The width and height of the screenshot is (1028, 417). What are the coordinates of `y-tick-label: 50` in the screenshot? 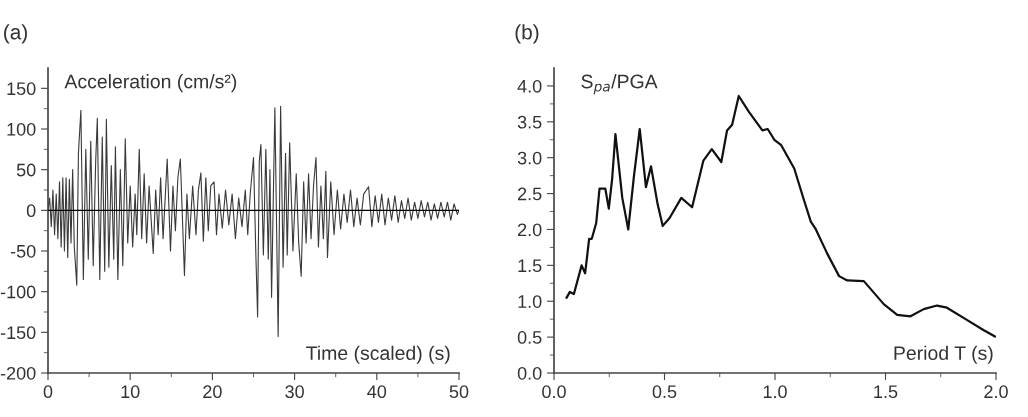 It's located at (26, 170).